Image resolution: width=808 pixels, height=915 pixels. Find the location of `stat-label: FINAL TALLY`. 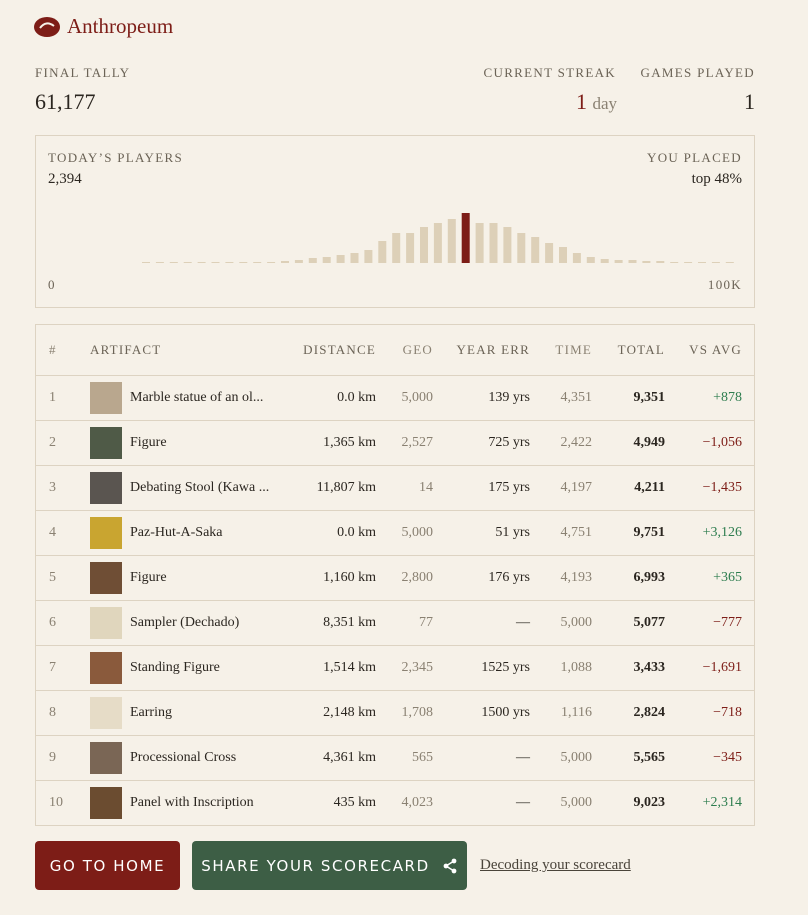

stat-label: FINAL TALLY is located at coordinates (83, 72).